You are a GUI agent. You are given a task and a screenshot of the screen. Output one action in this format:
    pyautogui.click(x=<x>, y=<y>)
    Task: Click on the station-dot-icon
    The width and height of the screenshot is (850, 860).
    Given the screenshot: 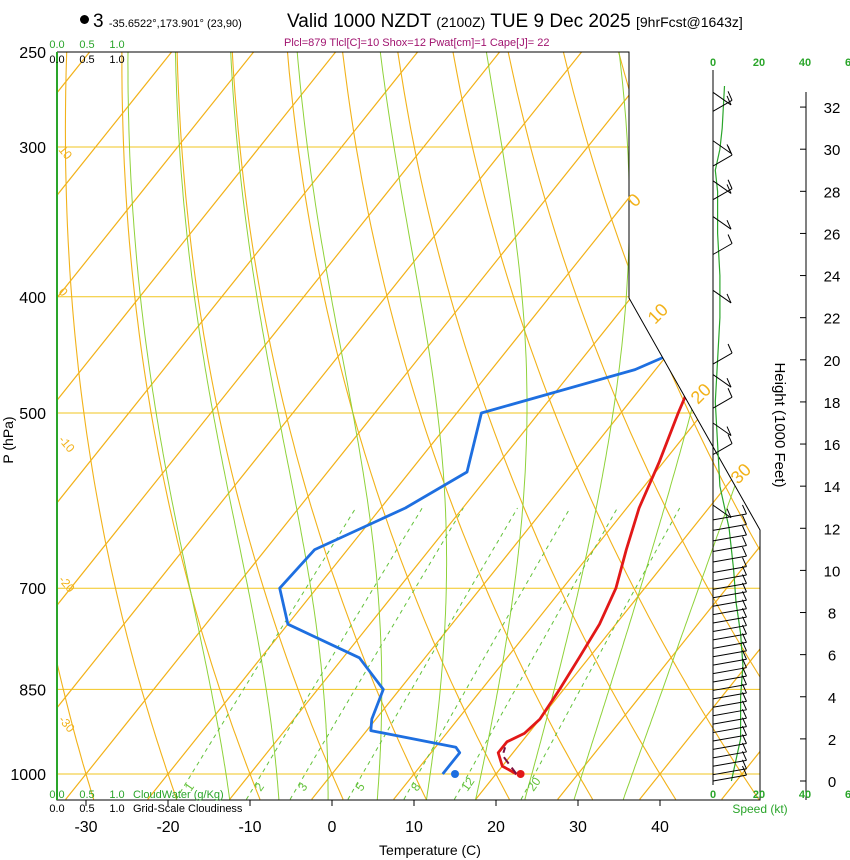 What is the action you would take?
    pyautogui.click(x=84, y=19)
    